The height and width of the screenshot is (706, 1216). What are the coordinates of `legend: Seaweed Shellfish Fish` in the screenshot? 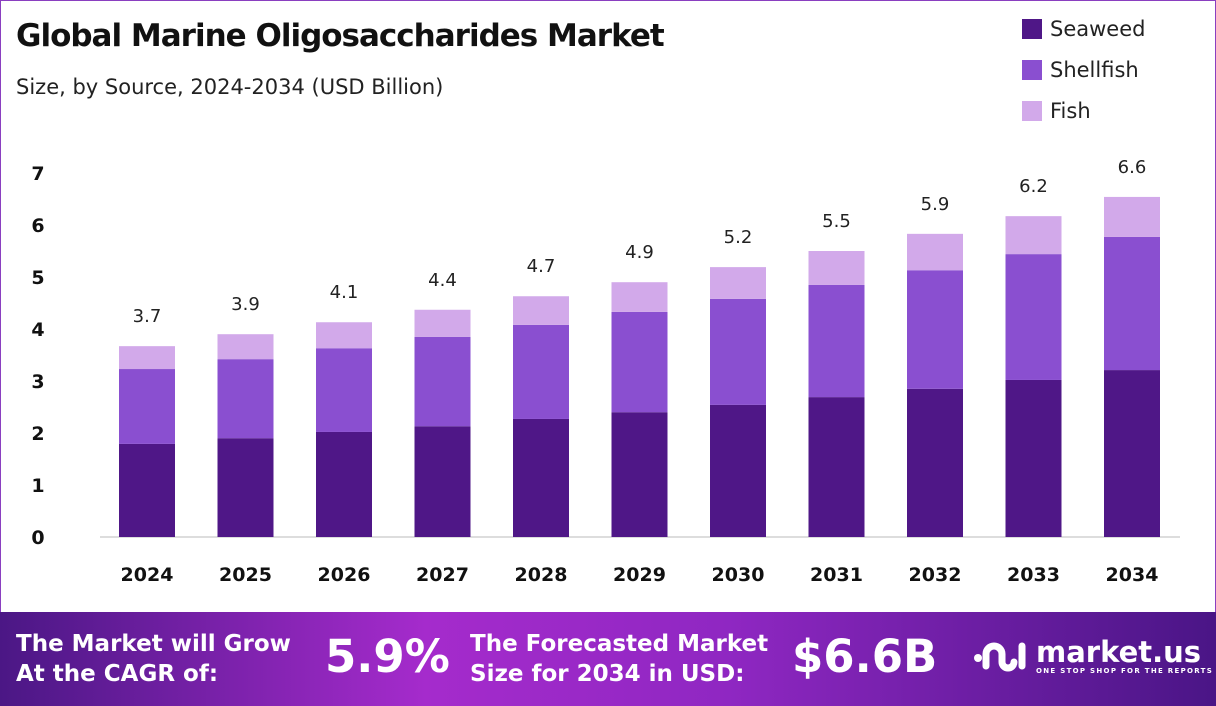 It's located at (1083, 69).